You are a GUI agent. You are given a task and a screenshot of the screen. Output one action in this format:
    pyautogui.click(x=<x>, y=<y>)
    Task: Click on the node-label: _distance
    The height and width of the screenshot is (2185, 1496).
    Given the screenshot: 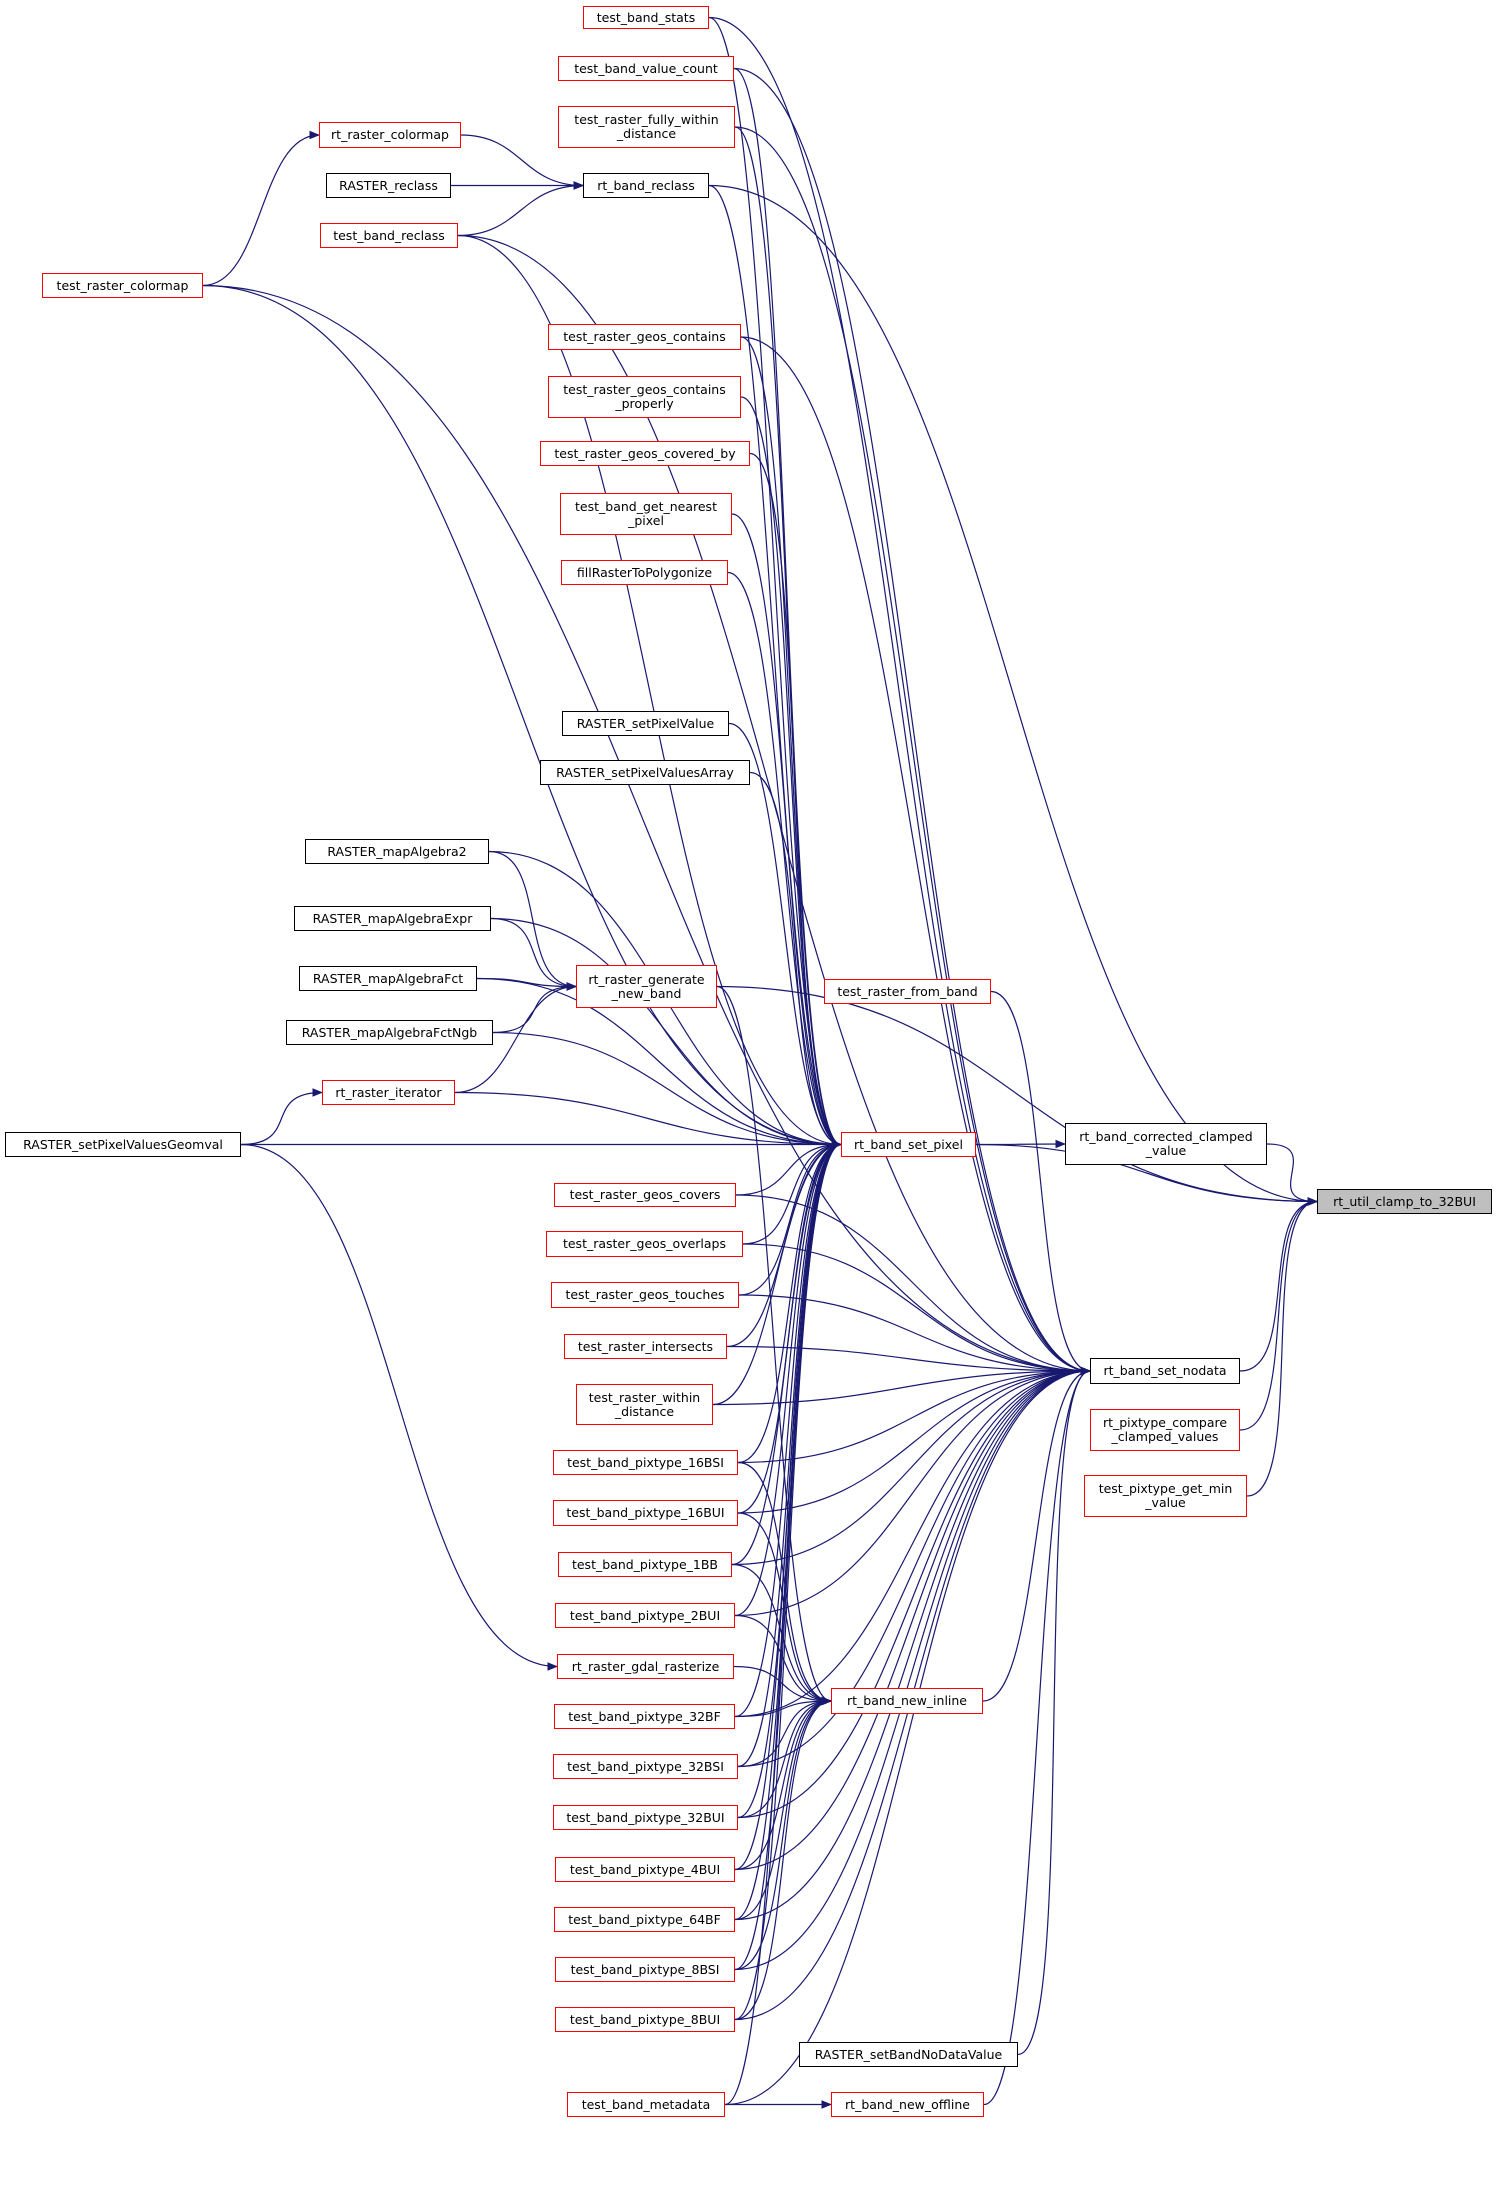 What is the action you would take?
    pyautogui.click(x=646, y=133)
    